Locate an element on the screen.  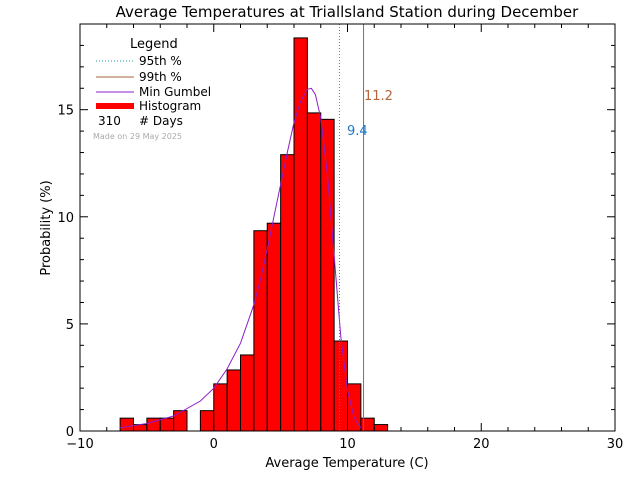
y-axis-label: Probability (%) is located at coordinates (46, 227).